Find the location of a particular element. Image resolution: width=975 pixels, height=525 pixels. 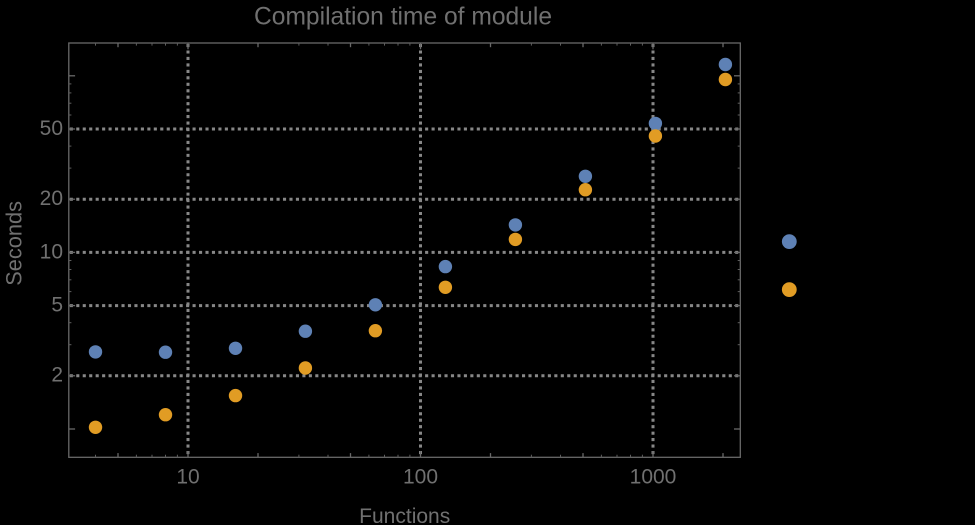

svg-text: Seconds is located at coordinates (14, 243).